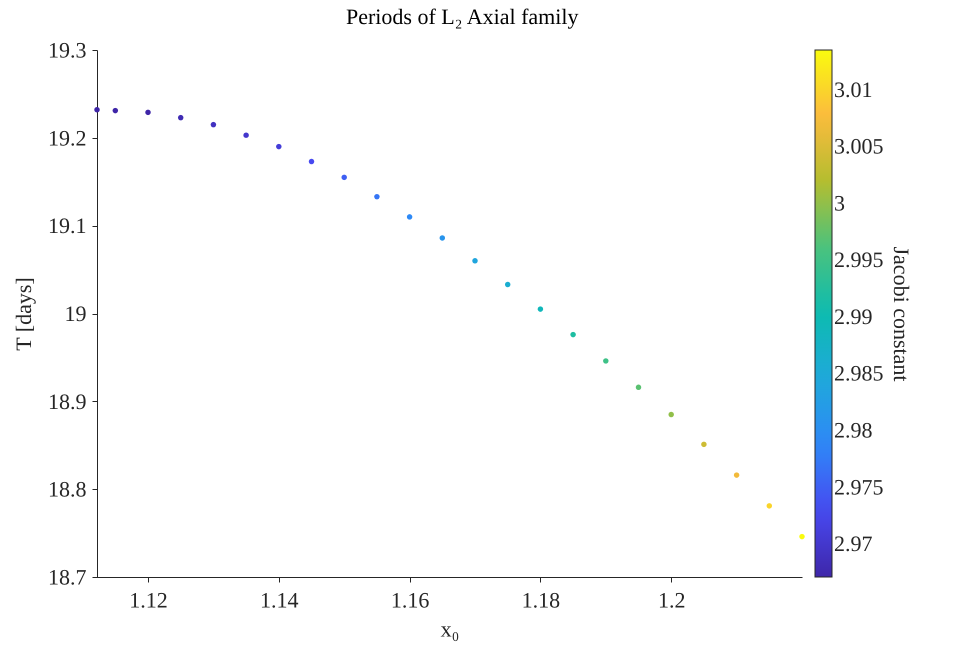  Describe the element at coordinates (672, 600) in the screenshot. I see `x-tick-label: 1.2` at that location.